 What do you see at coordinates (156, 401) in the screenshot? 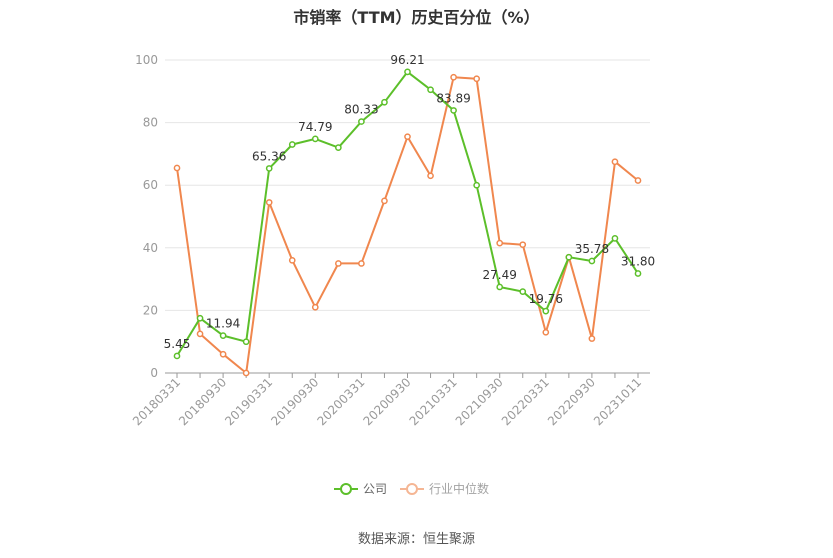
I see `x-tick-label: 20180331` at bounding box center [156, 401].